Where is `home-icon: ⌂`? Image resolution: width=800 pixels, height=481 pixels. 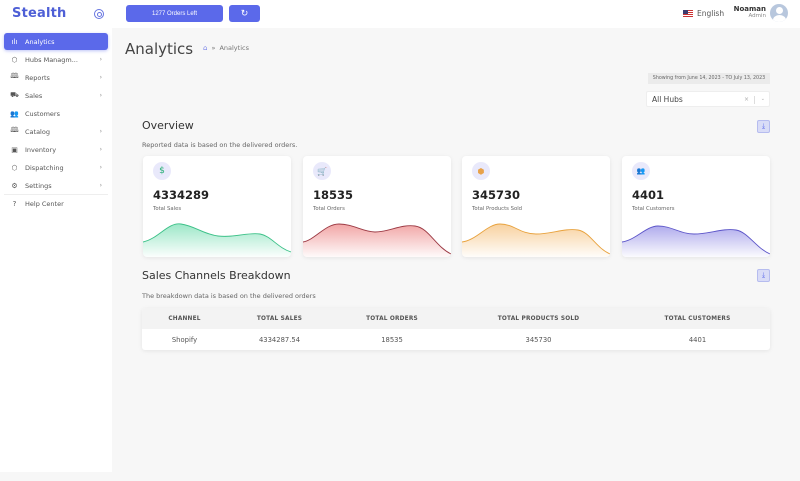 home-icon: ⌂ is located at coordinates (205, 48).